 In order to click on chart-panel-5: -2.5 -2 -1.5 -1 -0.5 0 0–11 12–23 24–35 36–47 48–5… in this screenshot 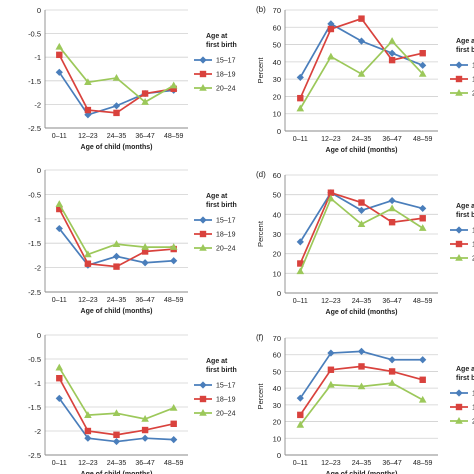, I will do `click(132, 402)`.